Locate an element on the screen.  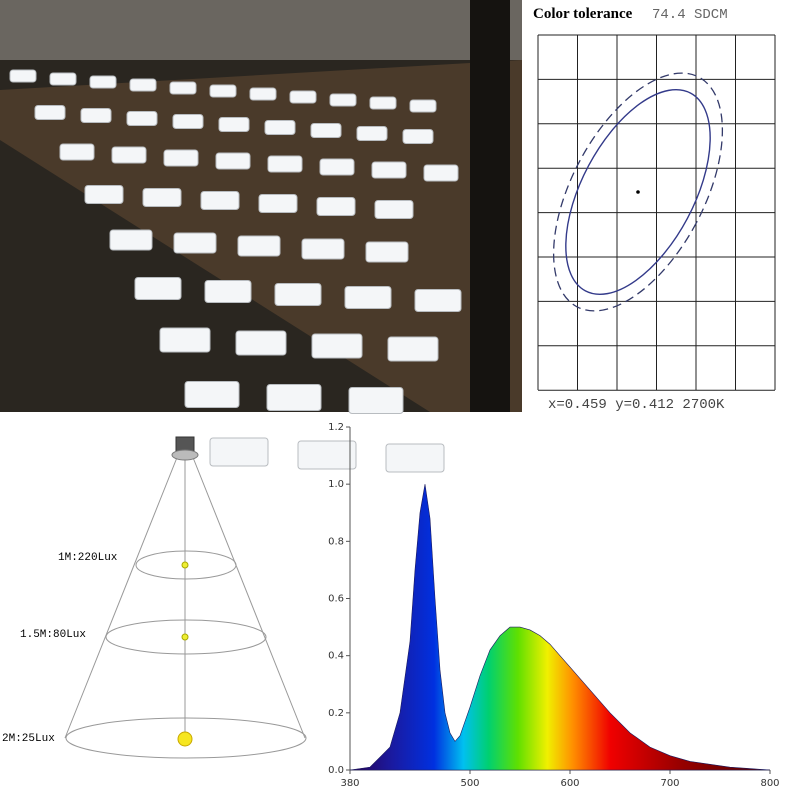
cone-level-label: 2M:25Lux is located at coordinates (28, 739).